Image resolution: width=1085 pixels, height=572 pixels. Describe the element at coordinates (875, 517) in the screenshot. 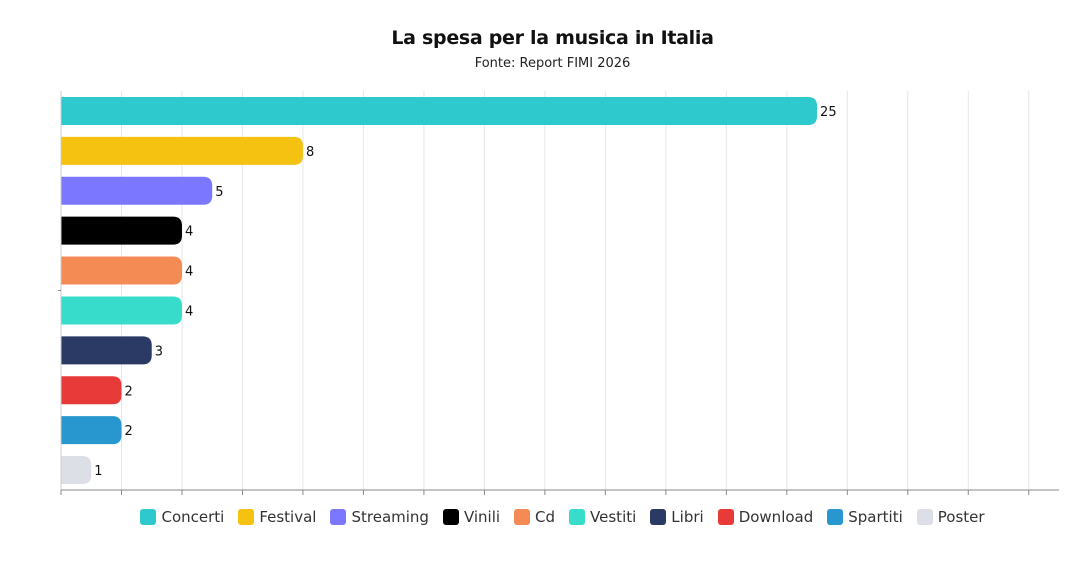

I see `legend-label: Spartiti` at that location.